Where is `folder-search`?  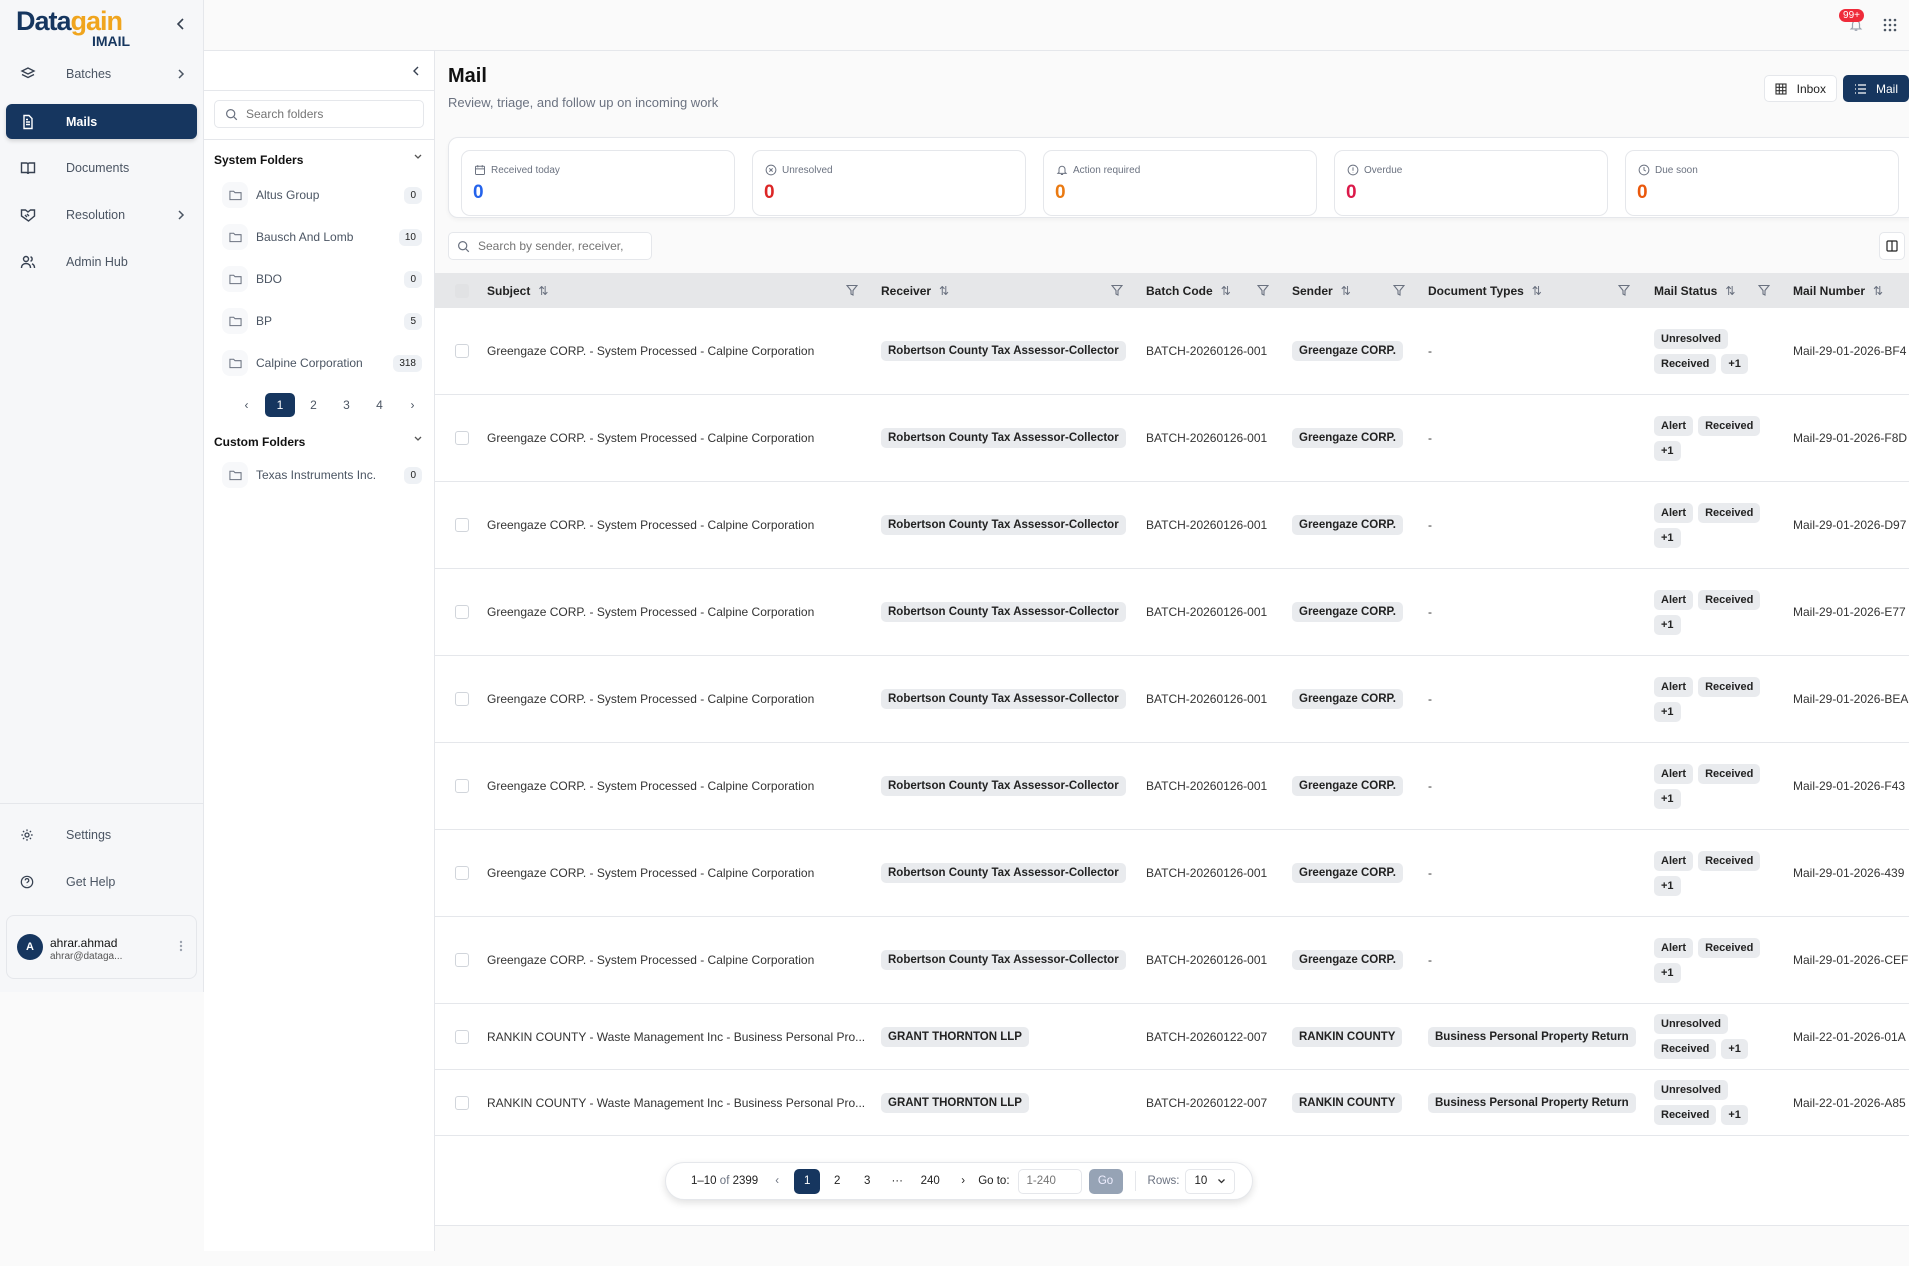
folder-search is located at coordinates (319, 114).